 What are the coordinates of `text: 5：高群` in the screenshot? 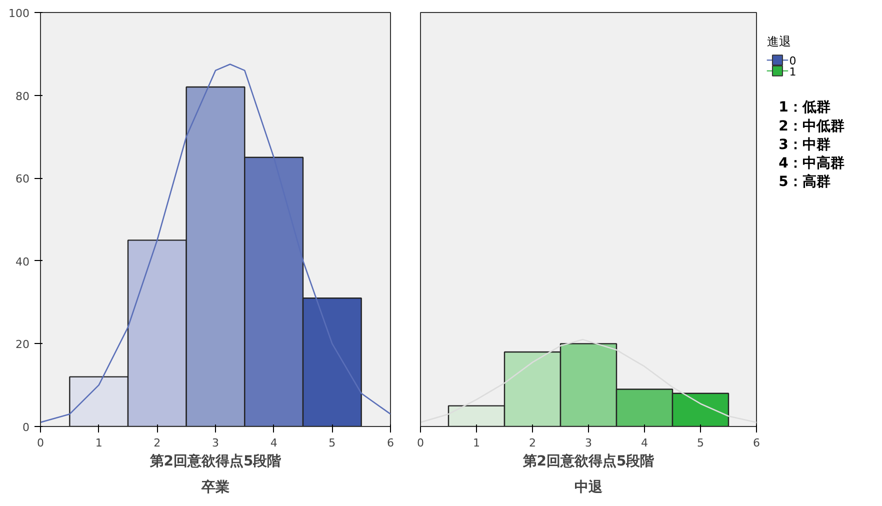 It's located at (804, 181).